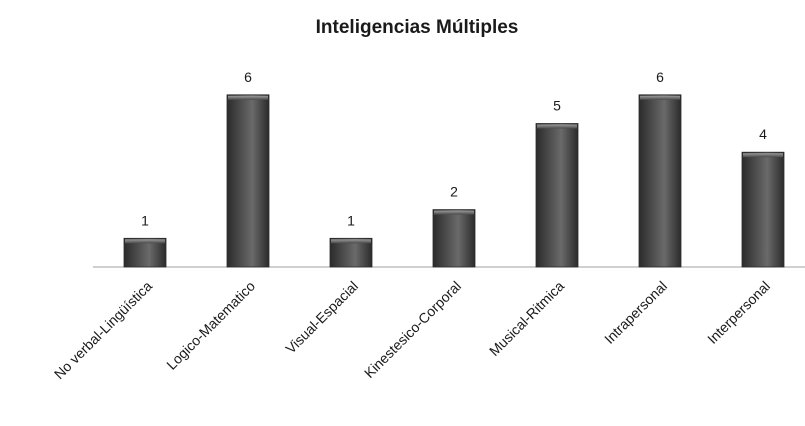 The height and width of the screenshot is (426, 805). Describe the element at coordinates (526, 318) in the screenshot. I see `category-tick-label-4: Musical-Ritmica` at that location.